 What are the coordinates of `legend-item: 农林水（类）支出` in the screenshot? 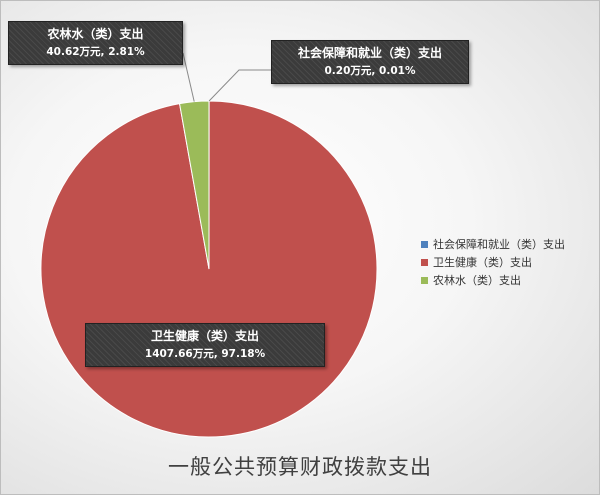 It's located at (493, 280).